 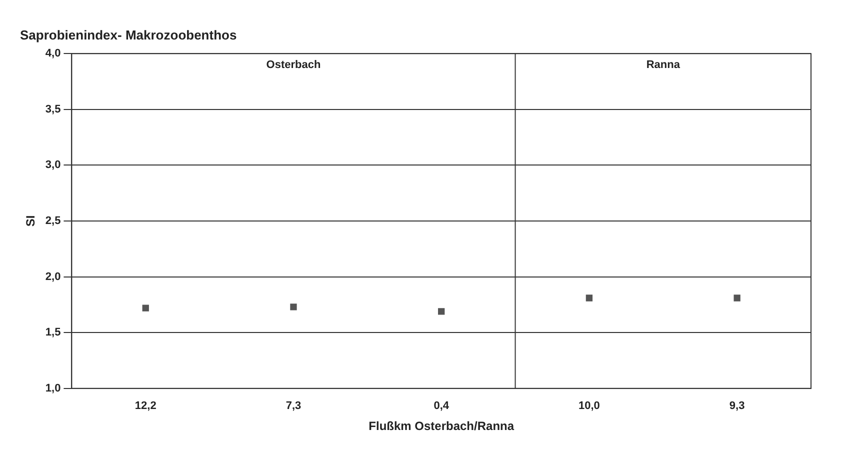 What do you see at coordinates (53, 165) in the screenshot?
I see `y-tick-label: 3,0` at bounding box center [53, 165].